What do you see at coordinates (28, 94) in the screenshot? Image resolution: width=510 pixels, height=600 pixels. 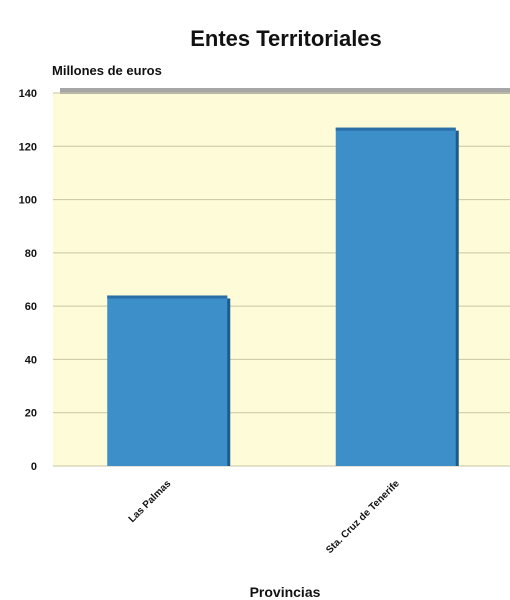 I see `y-tick-label: 140` at bounding box center [28, 94].